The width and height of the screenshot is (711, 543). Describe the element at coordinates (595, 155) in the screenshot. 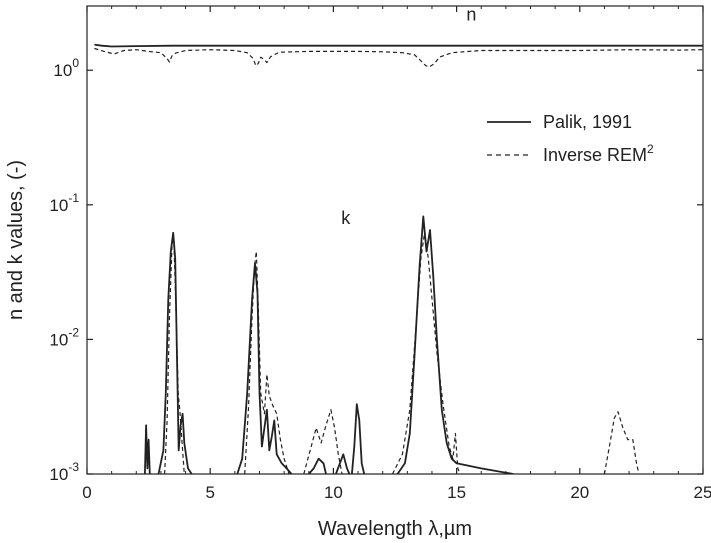

I see `legend-label-inverse-rem-text: Inverse REM` at that location.